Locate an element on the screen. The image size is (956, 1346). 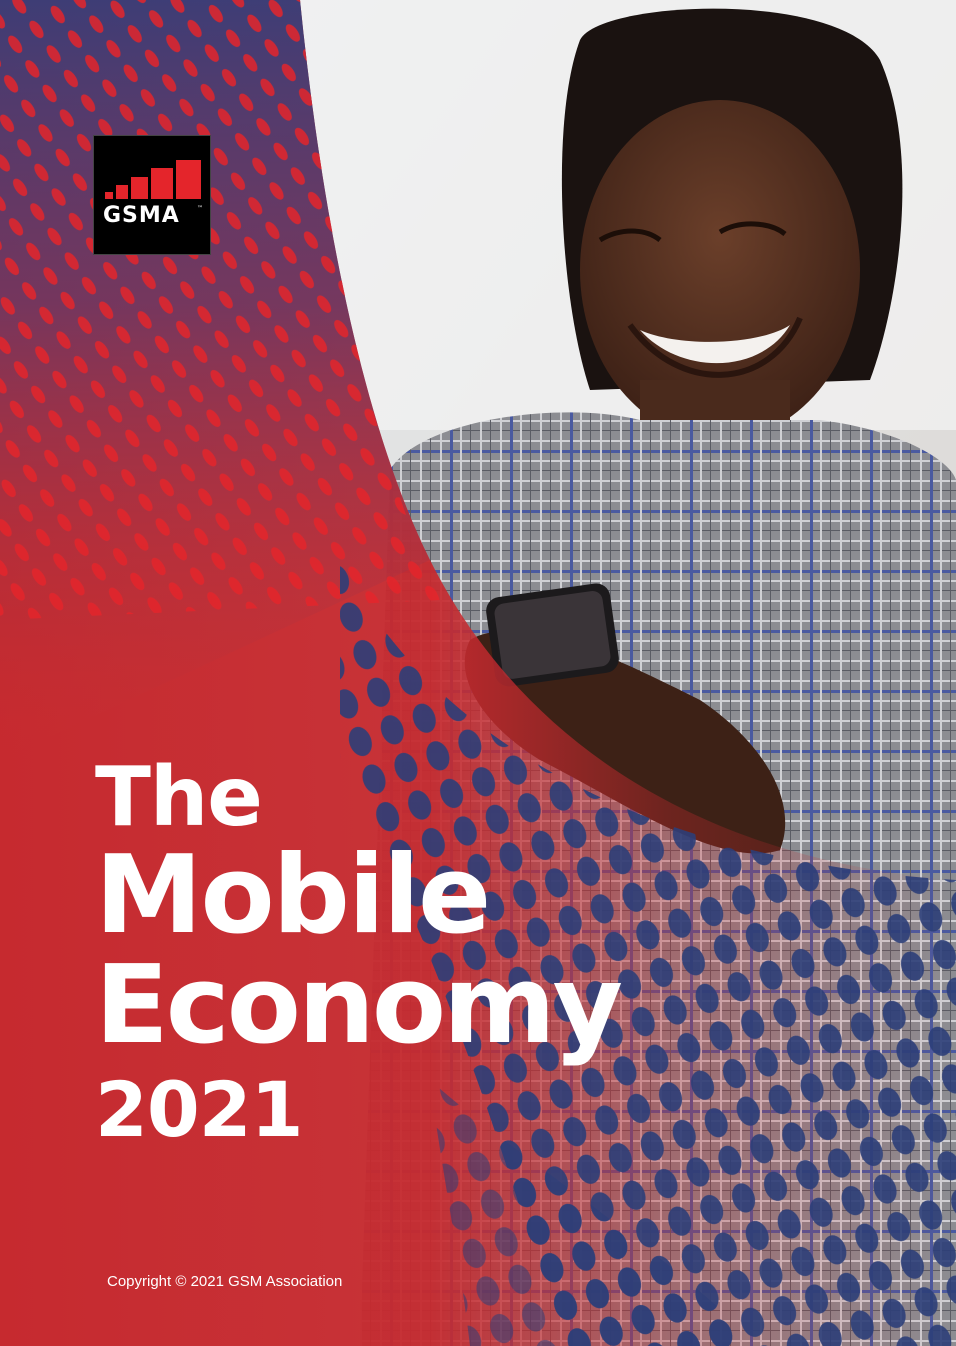
title-line-mobile: Mobile is located at coordinates (293, 895).